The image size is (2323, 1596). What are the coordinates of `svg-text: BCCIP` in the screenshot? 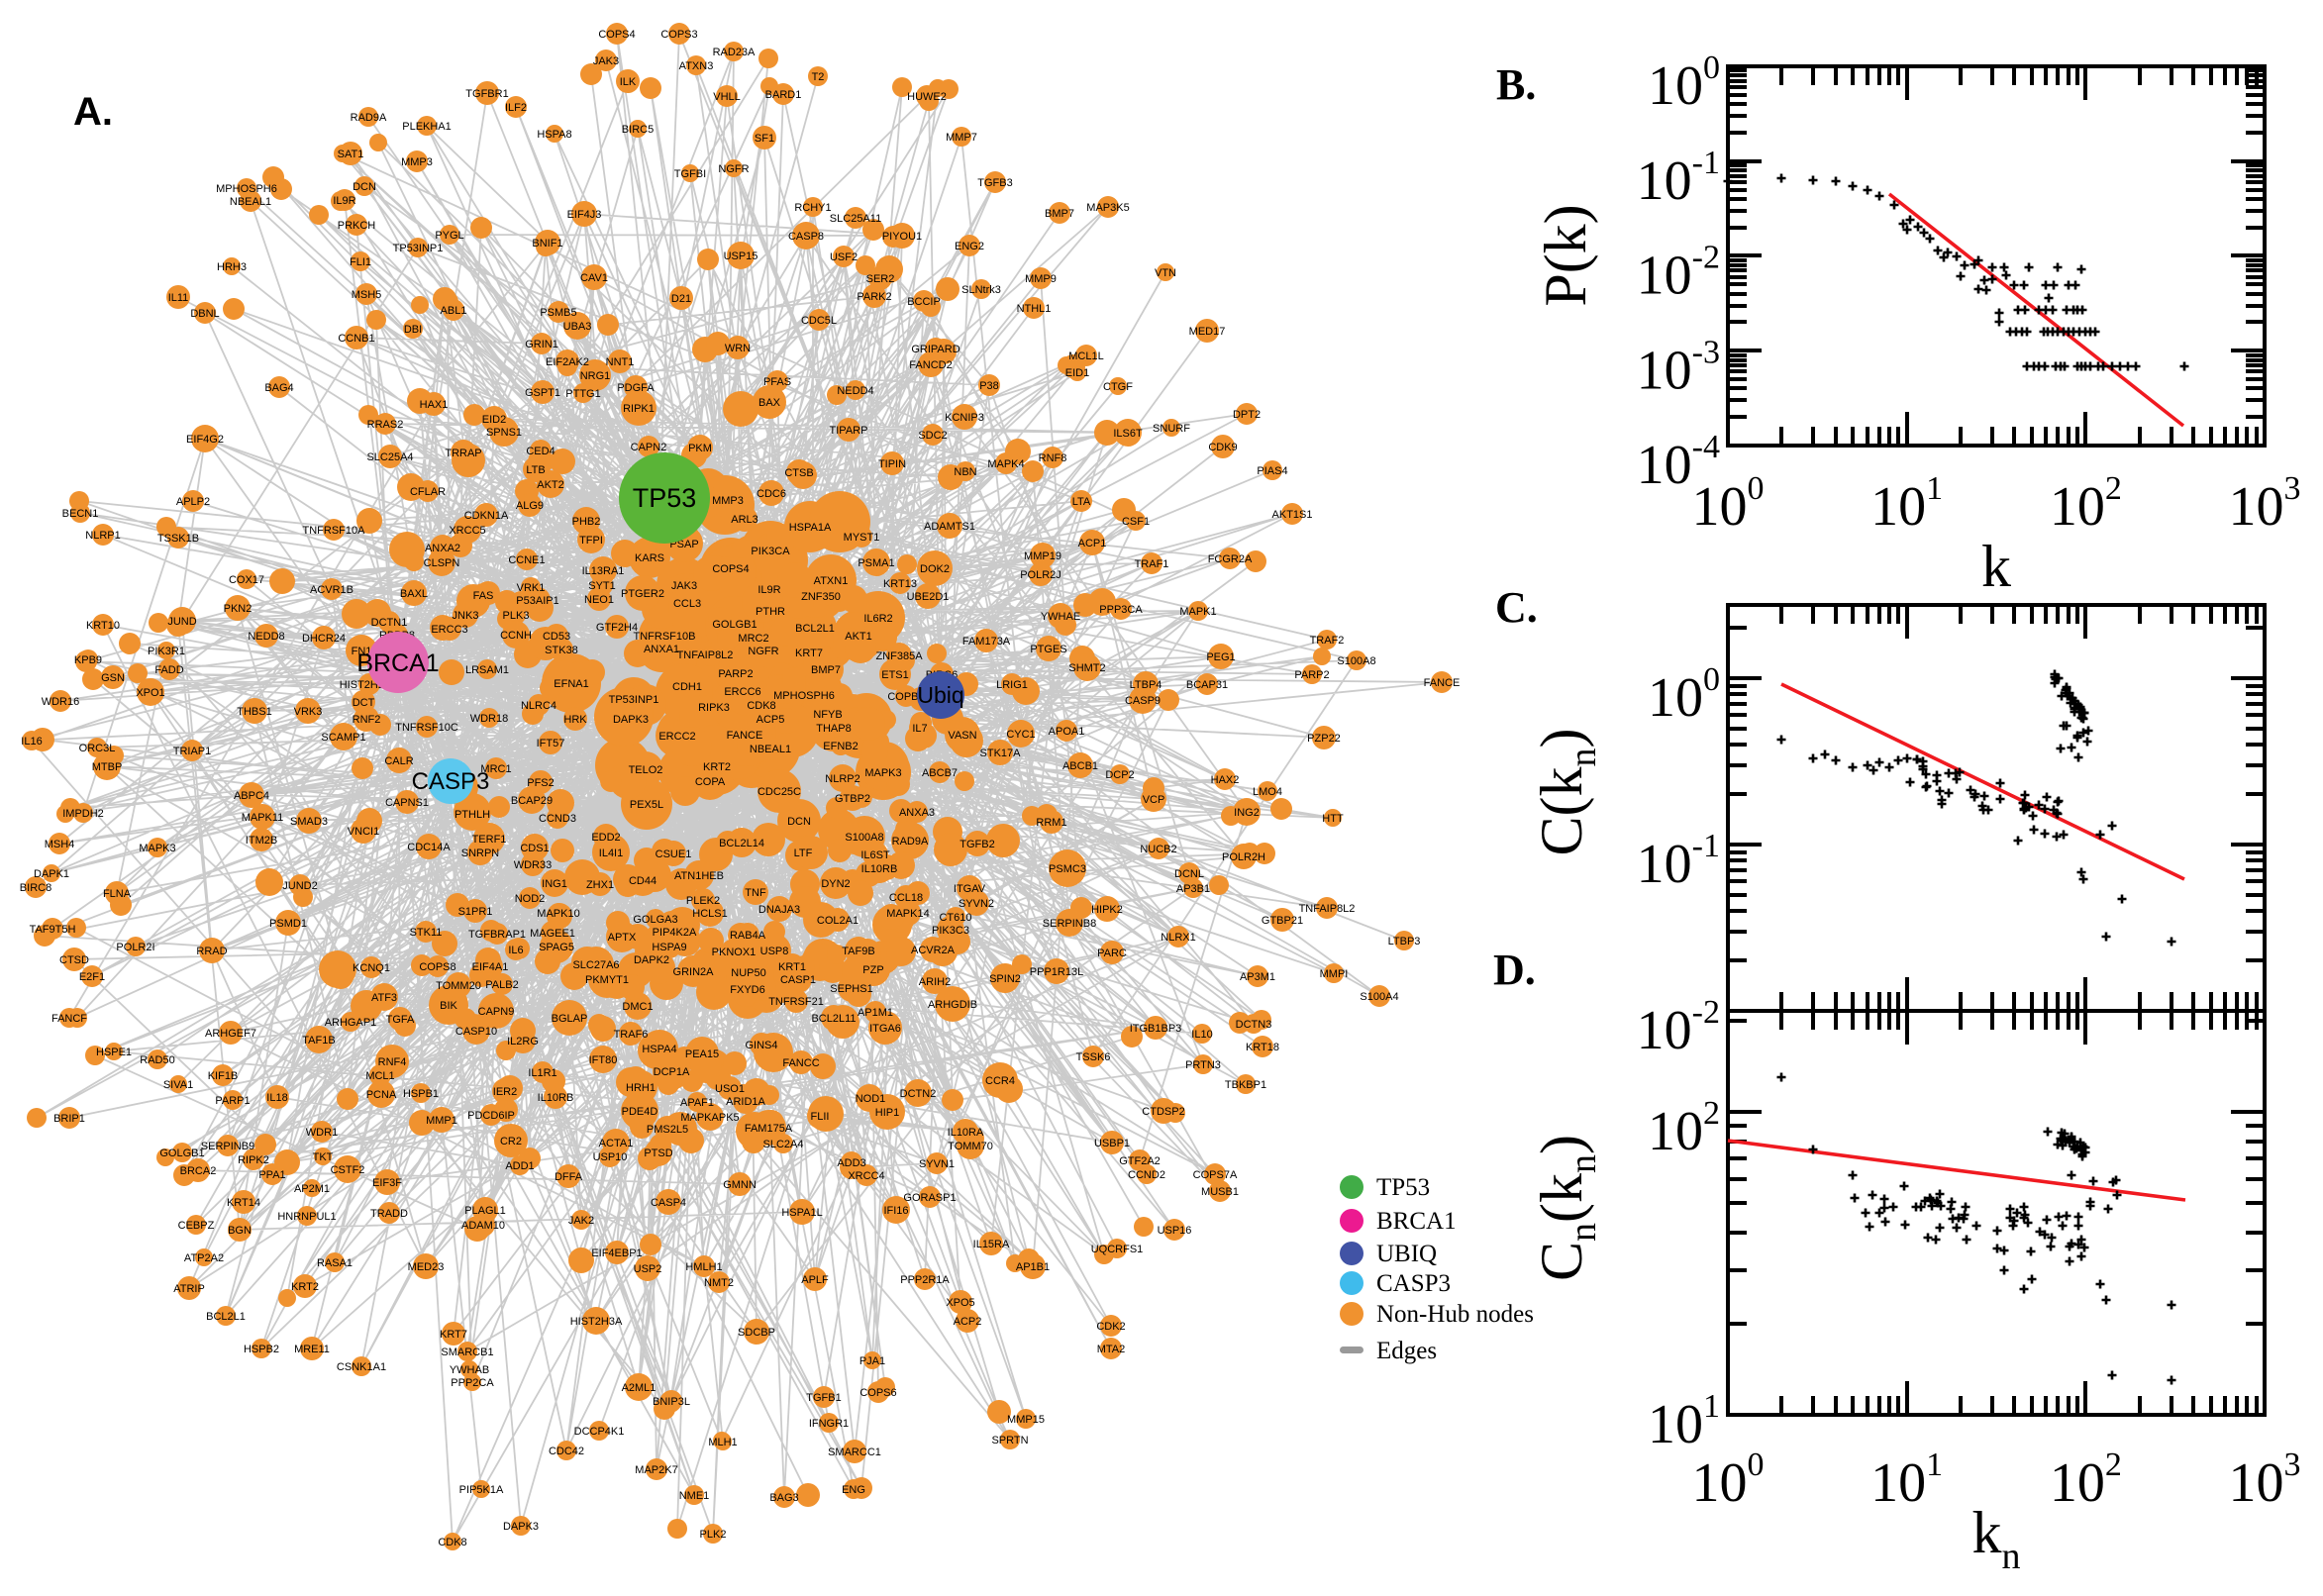 It's located at (924, 302).